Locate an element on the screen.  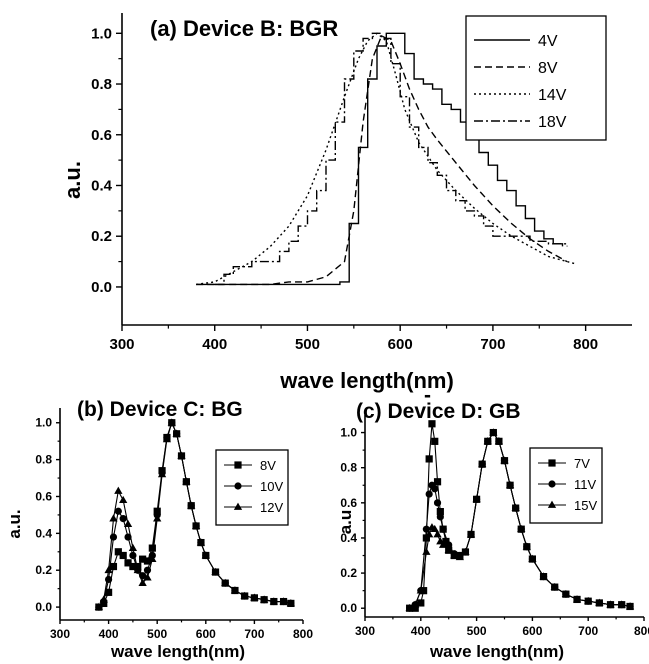
panel-b-y-tick-label: 0.6 is located at coordinates (43, 496).